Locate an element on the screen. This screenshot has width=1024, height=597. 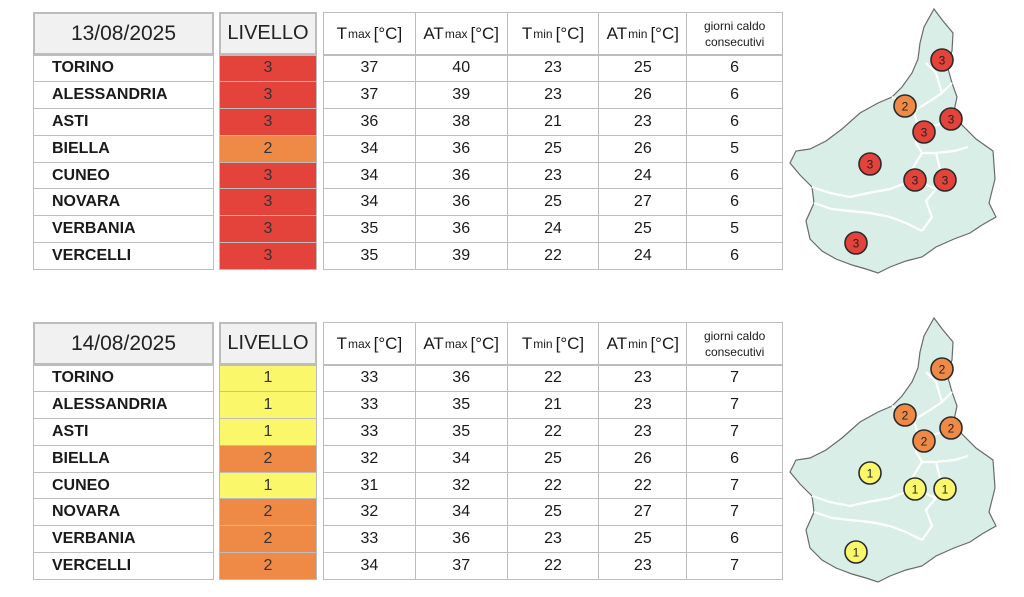
values-cells: 34 36 25 27 6 is located at coordinates (553, 203).